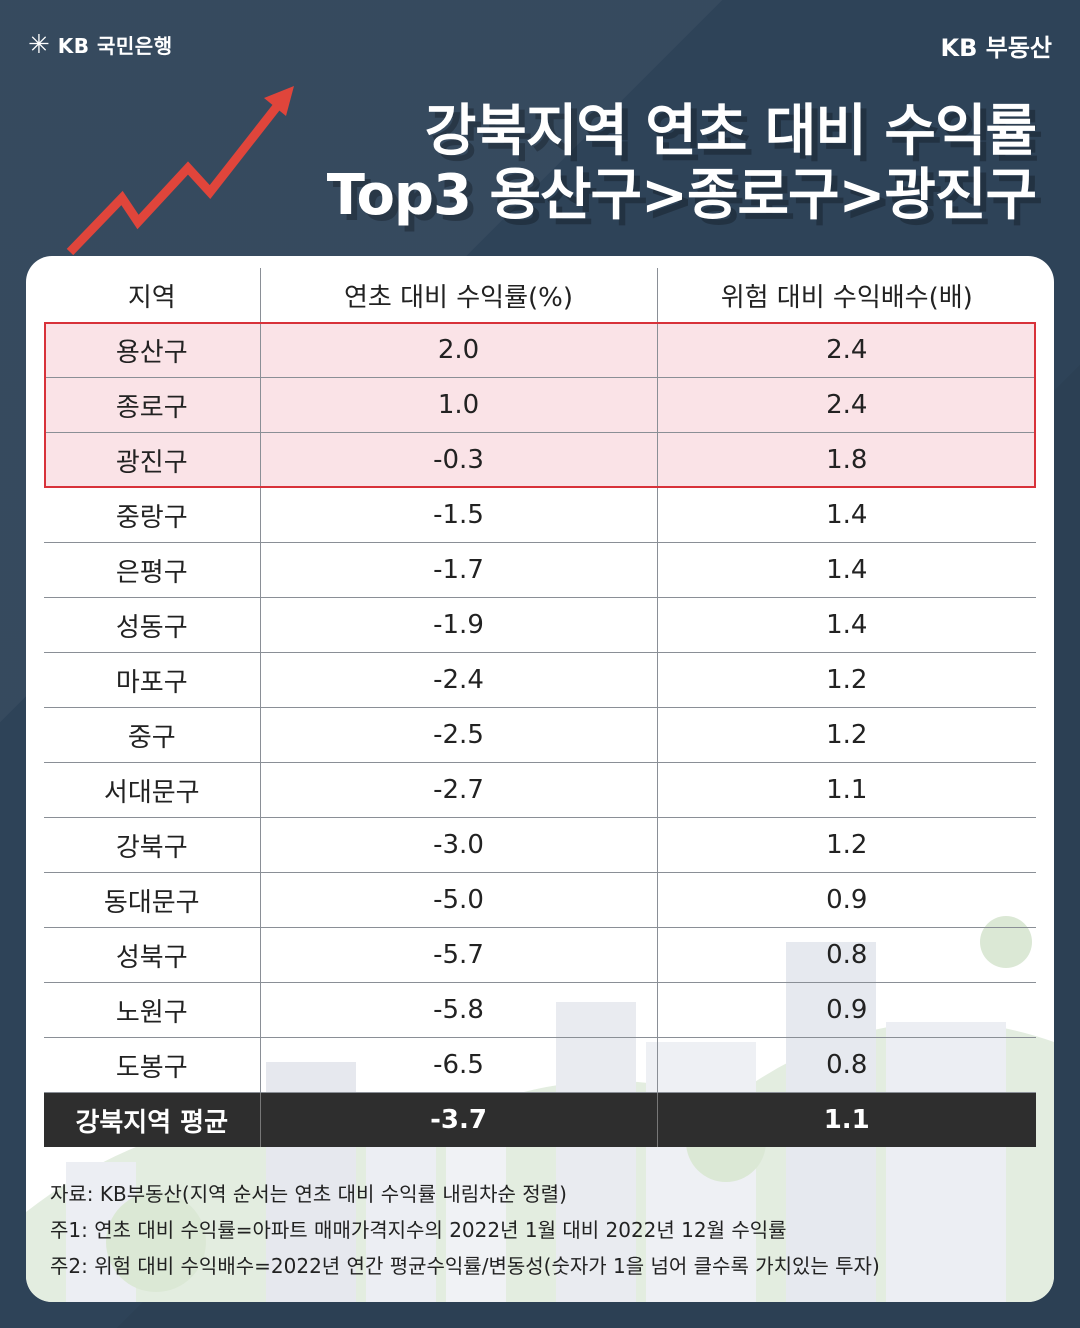  I want to click on return-cell: -5.7, so click(458, 955).